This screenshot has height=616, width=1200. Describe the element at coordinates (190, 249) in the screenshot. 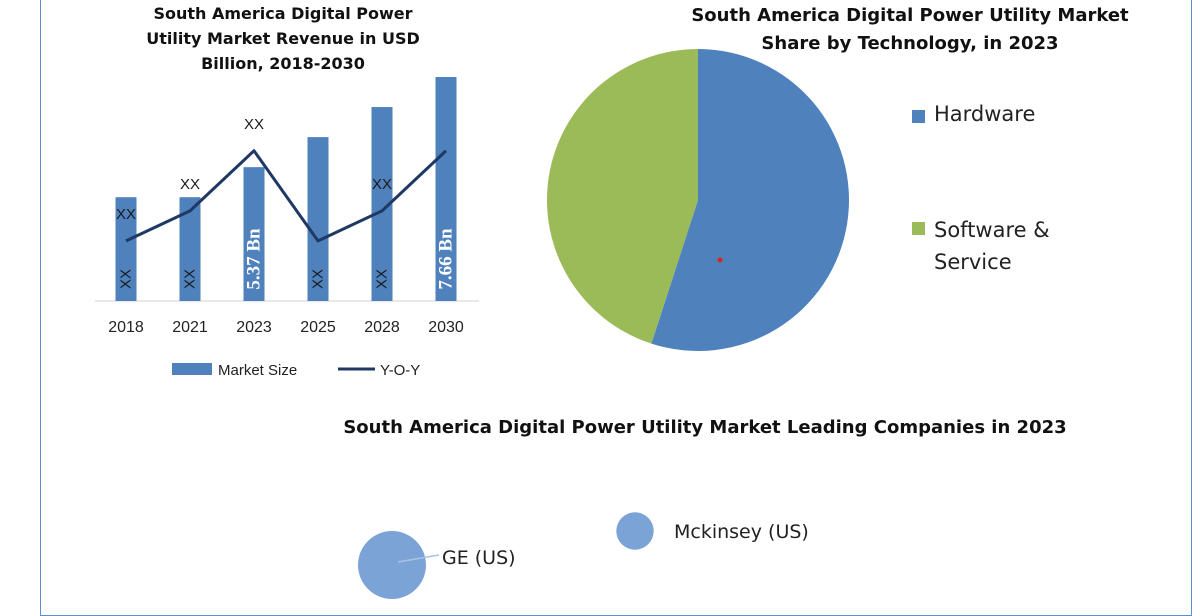

I see `bar-2021` at that location.